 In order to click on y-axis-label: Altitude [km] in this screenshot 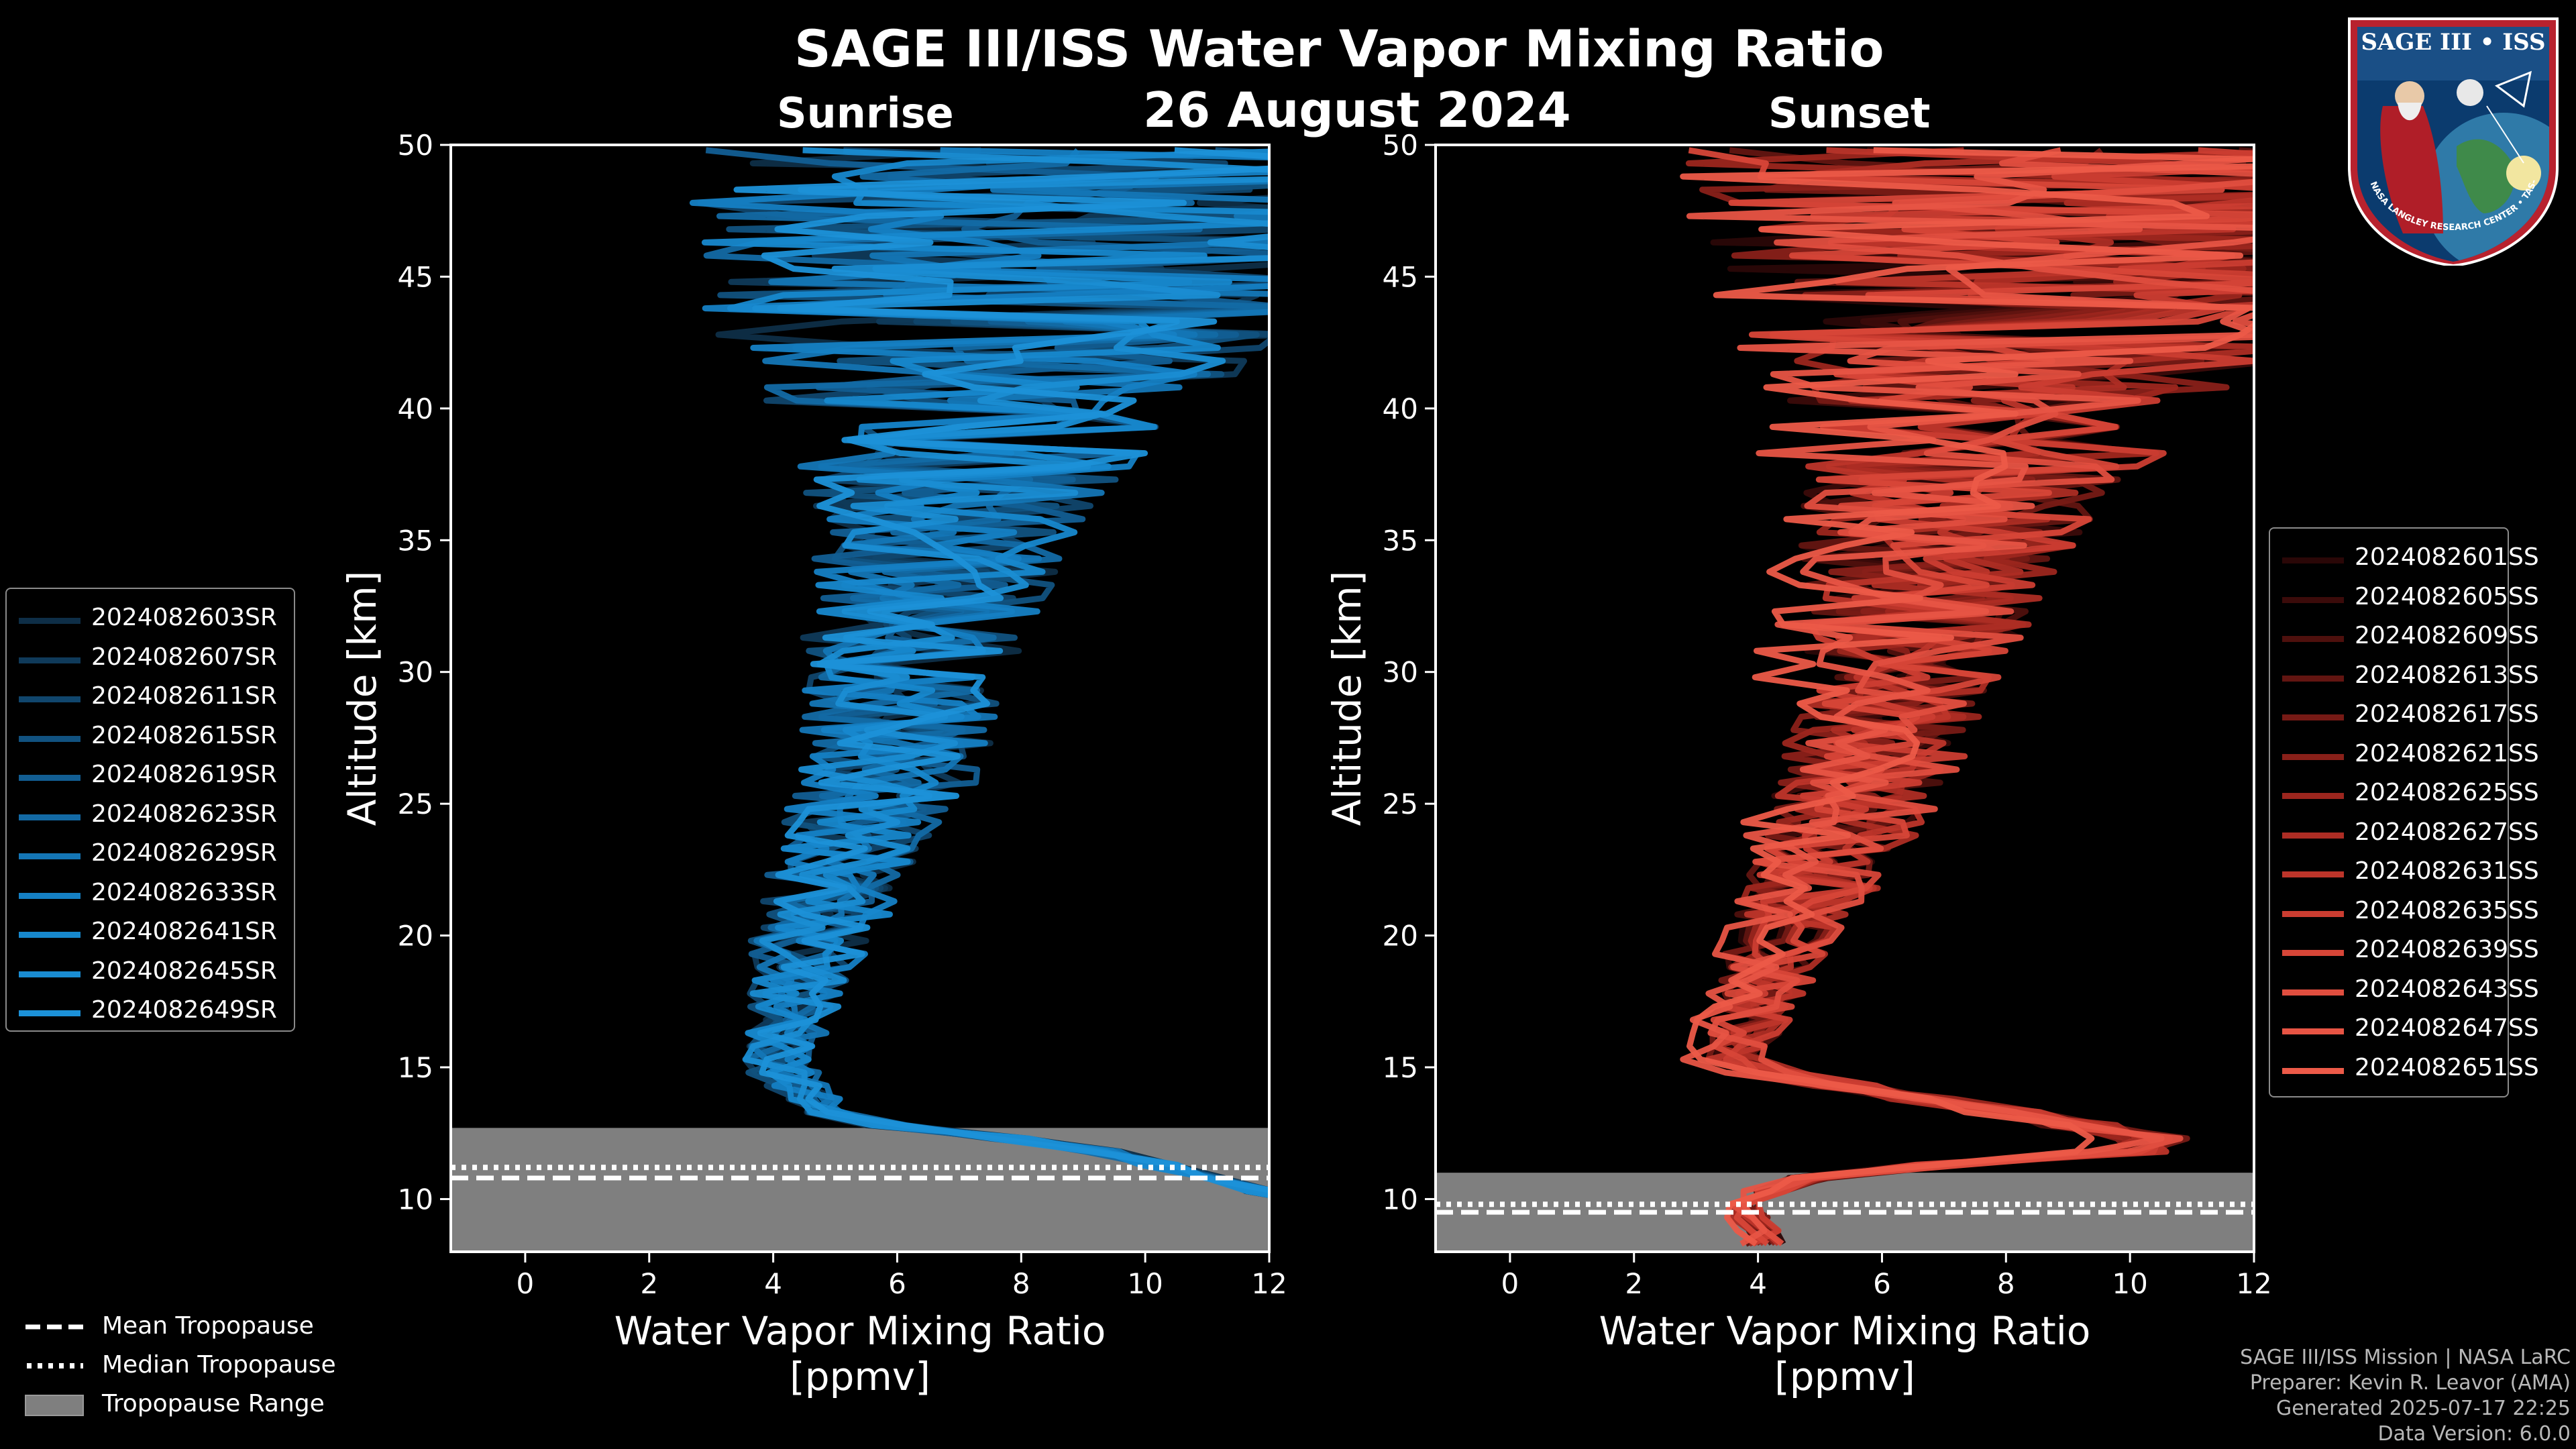, I will do `click(362, 698)`.